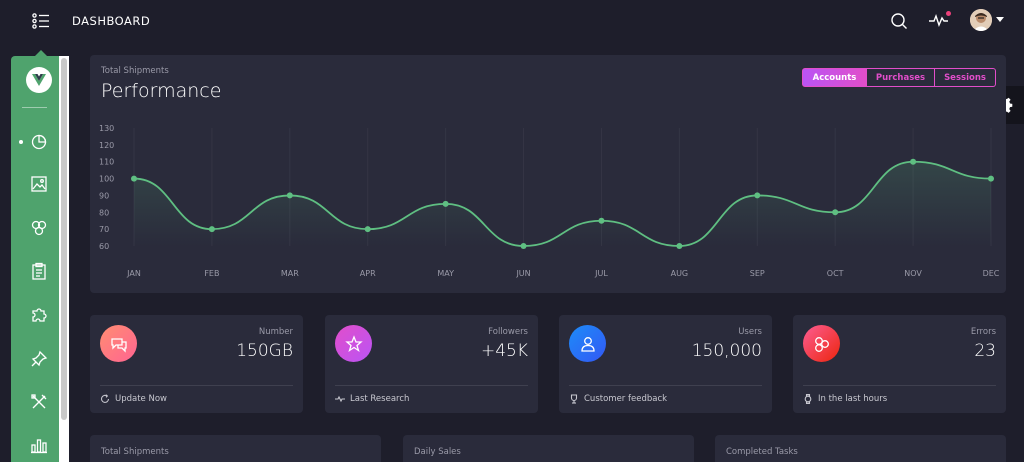  Describe the element at coordinates (726, 351) in the screenshot. I see `stat-value: 150,000` at that location.